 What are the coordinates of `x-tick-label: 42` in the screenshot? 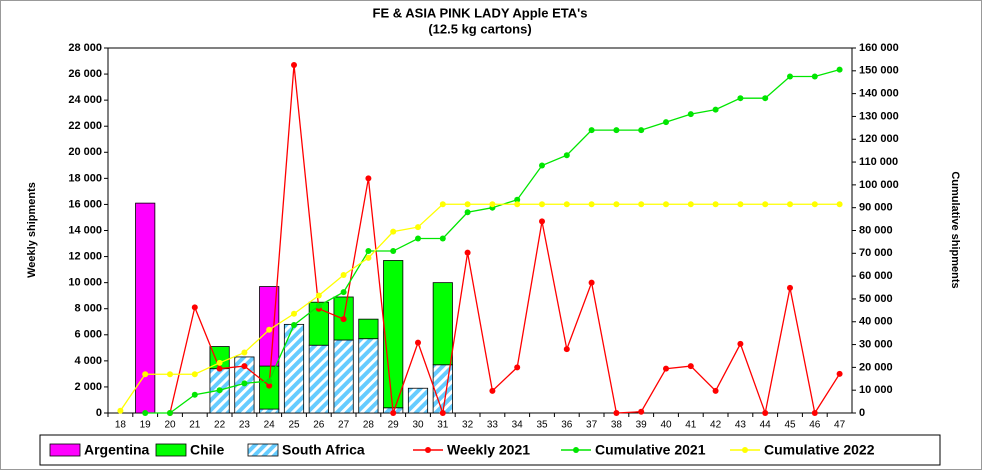 It's located at (716, 425).